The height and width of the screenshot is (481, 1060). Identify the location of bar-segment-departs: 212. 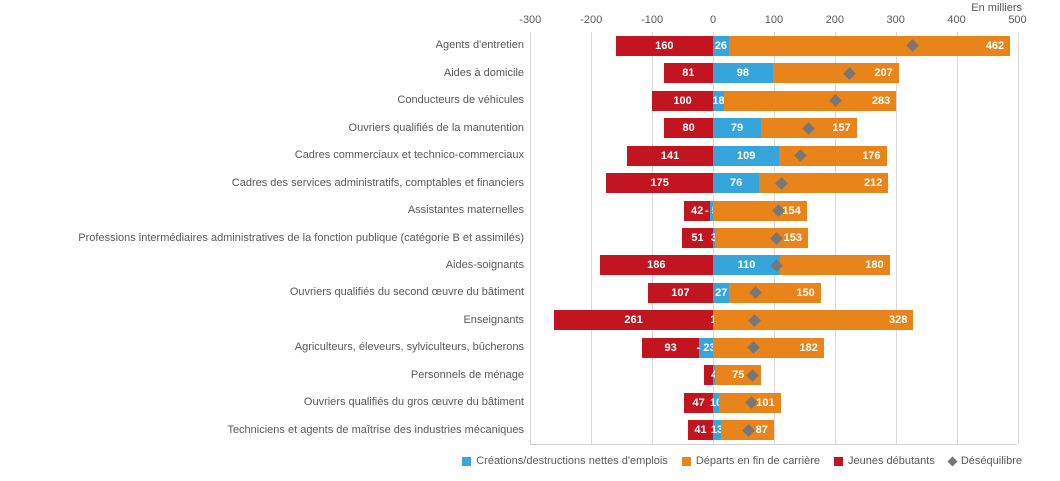
(824, 183).